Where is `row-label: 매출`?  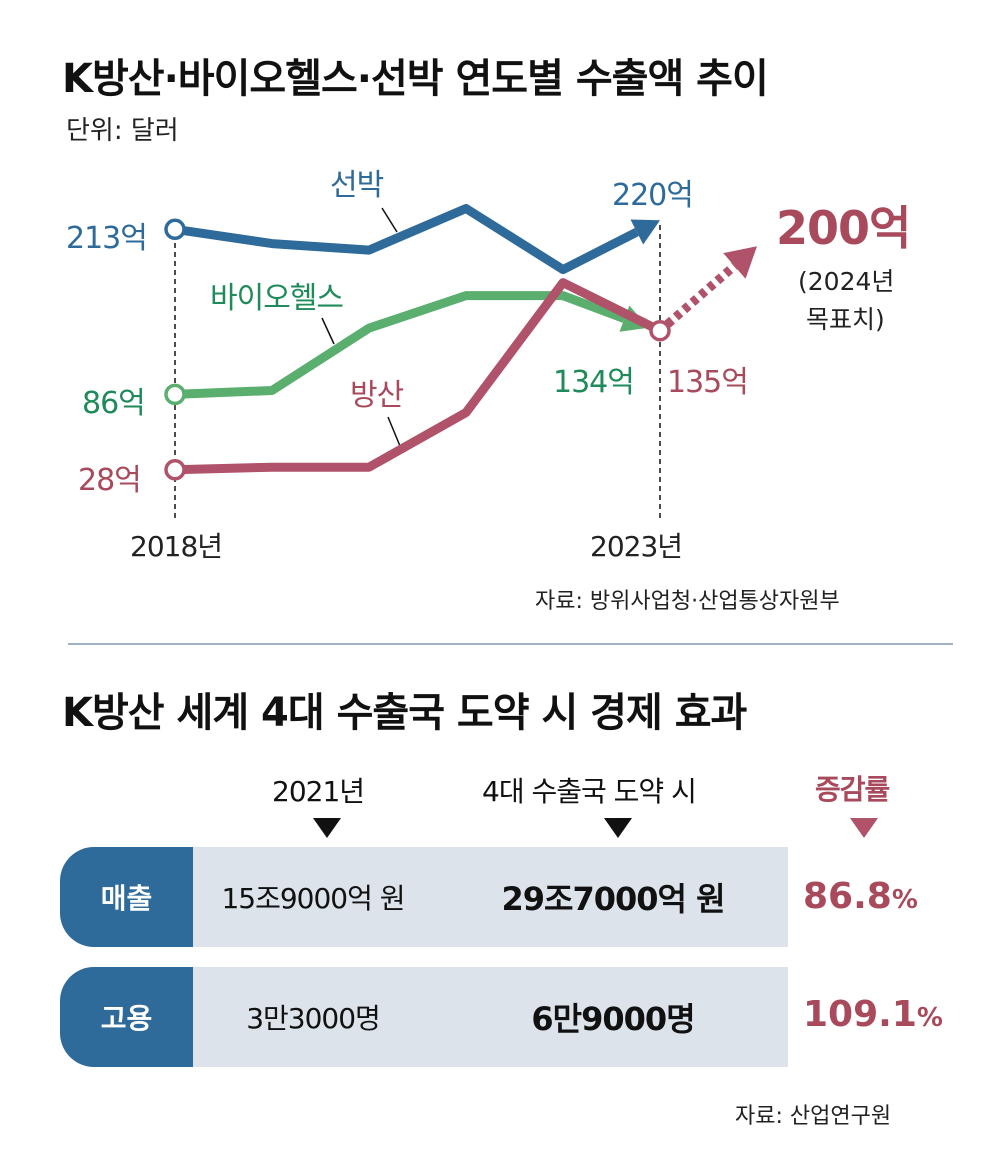
row-label: 매출 is located at coordinates (126, 897).